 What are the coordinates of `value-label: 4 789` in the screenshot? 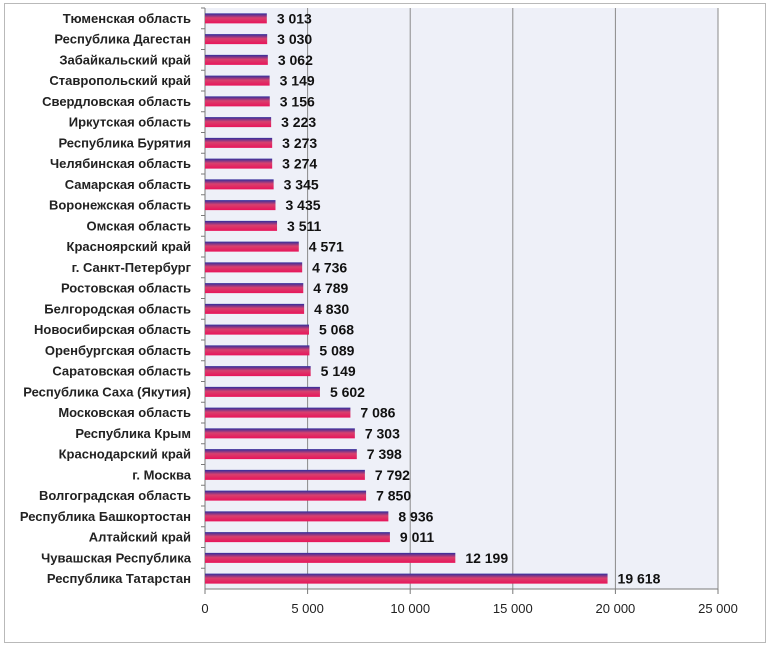 It's located at (330, 288).